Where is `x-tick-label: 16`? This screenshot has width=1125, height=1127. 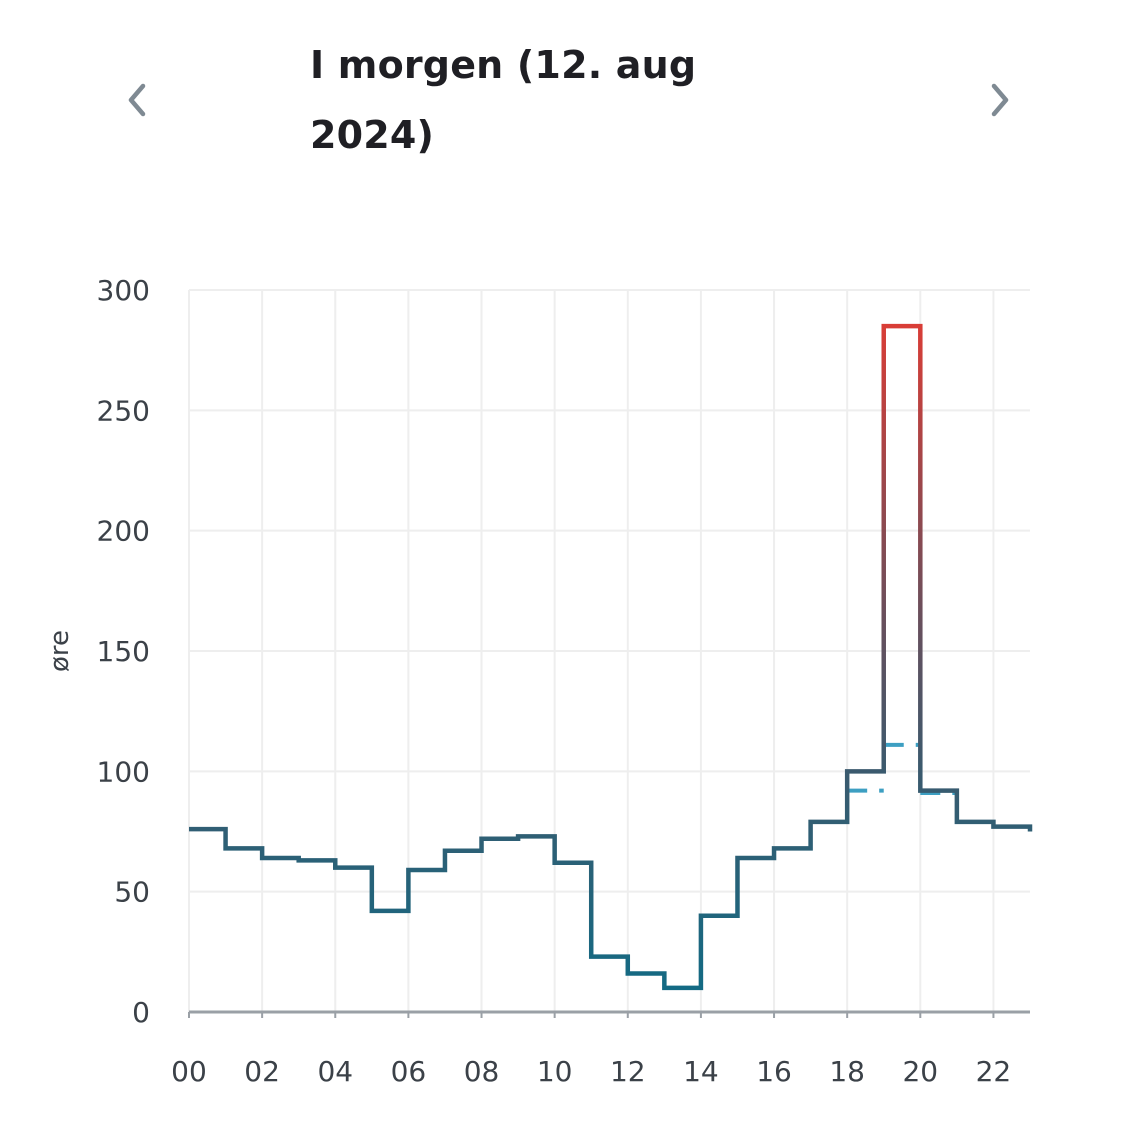 x-tick-label: 16 is located at coordinates (774, 1071).